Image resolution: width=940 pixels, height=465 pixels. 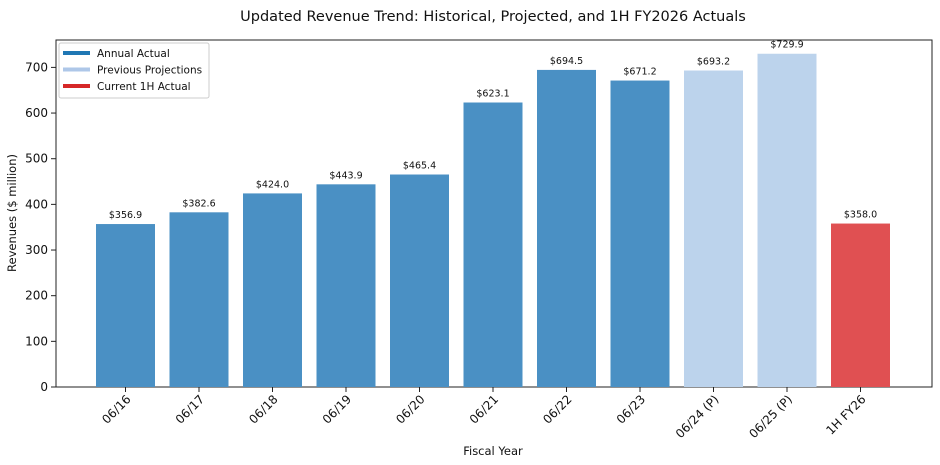 I want to click on bar-value-label: $382.6, so click(x=198, y=203).